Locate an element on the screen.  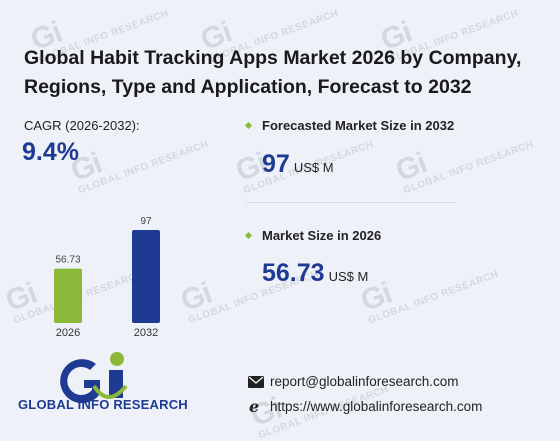
market-value-row: 56.73 US$ M is located at coordinates (315, 273).